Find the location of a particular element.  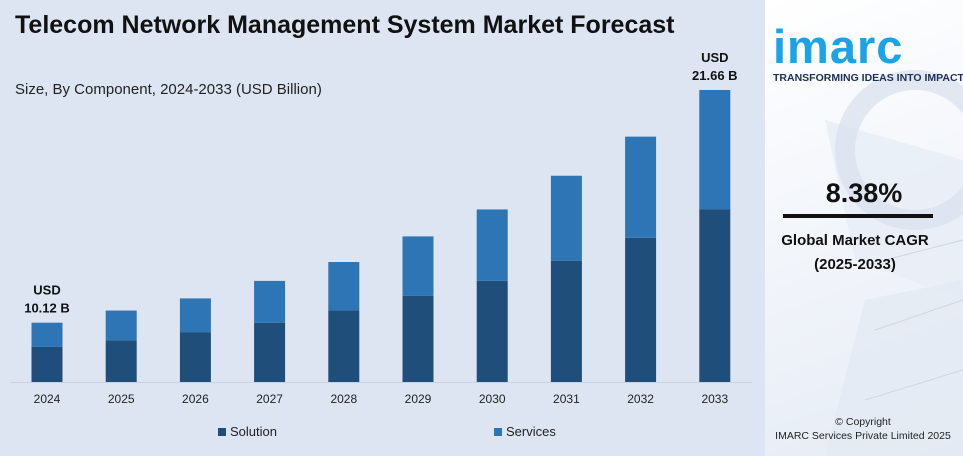

bar-services-2026 is located at coordinates (195, 315).